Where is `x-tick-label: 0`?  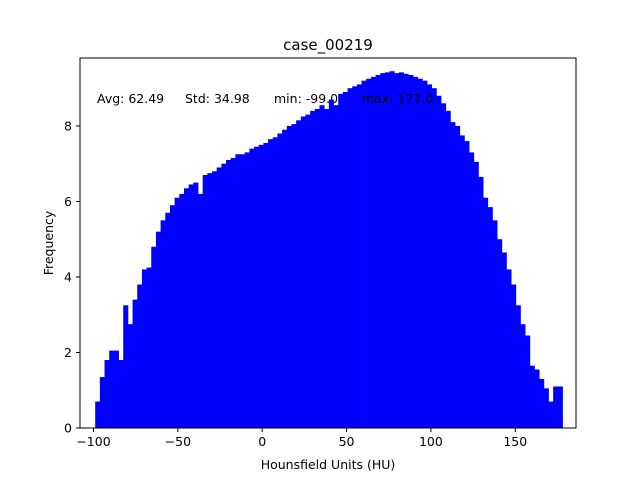
x-tick-label: 0 is located at coordinates (262, 441).